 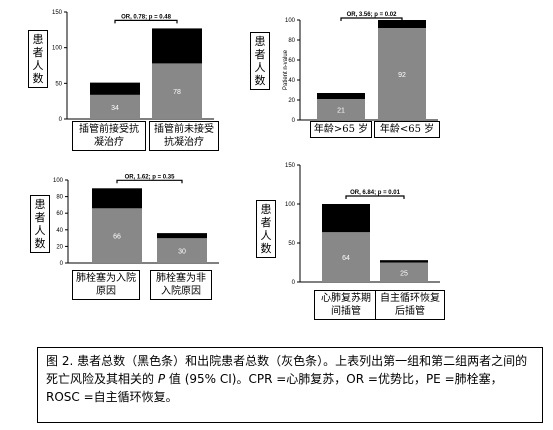 I want to click on value-label: 66, so click(x=117, y=237).